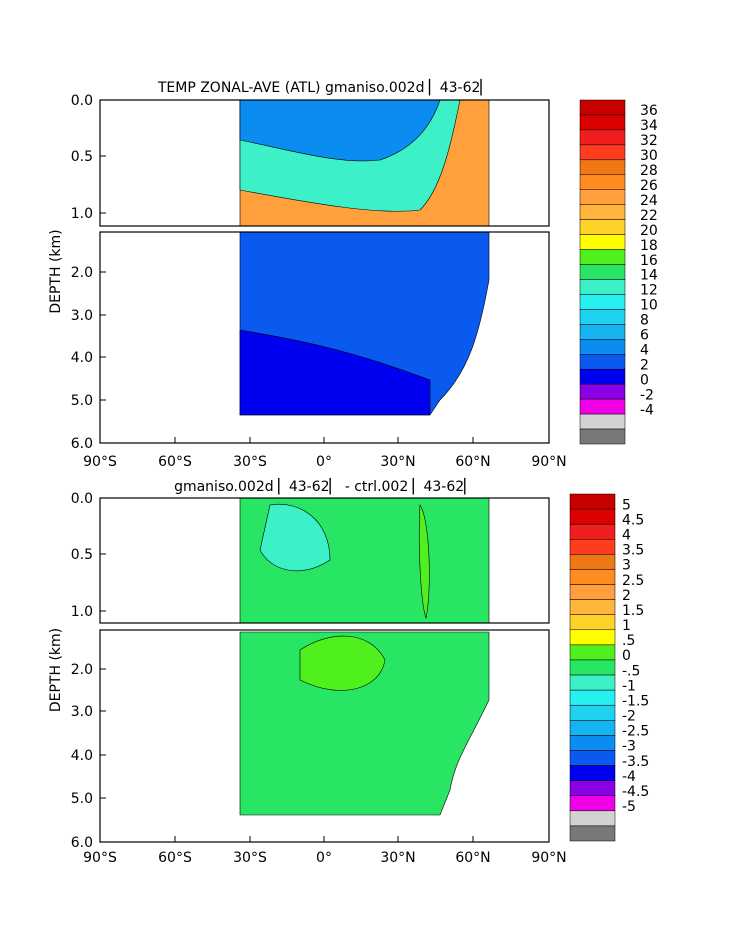  Describe the element at coordinates (100, 462) in the screenshot. I see `x-tick-label: 90°S` at that location.